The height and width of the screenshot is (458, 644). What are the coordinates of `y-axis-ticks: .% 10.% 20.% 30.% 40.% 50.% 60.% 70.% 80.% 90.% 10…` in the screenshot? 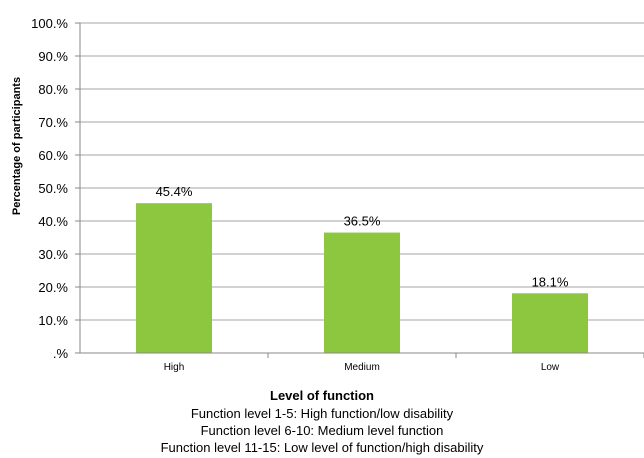 It's located at (55, 188).